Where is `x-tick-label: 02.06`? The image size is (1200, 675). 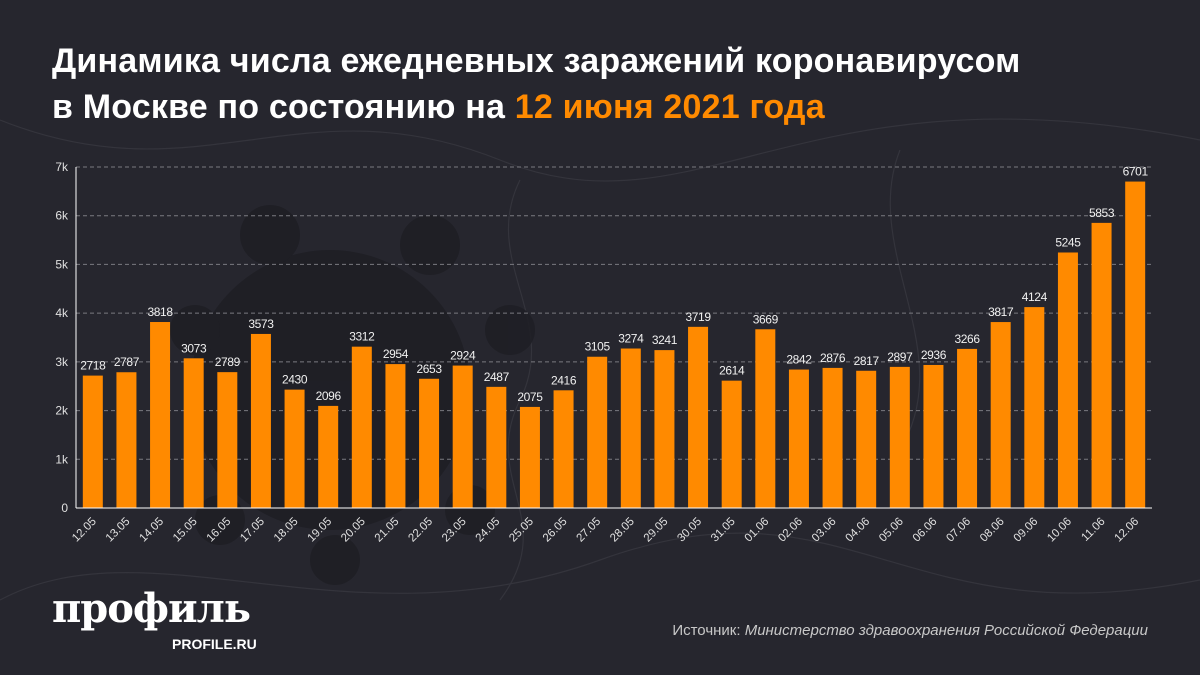 x-tick-label: 02.06 is located at coordinates (790, 530).